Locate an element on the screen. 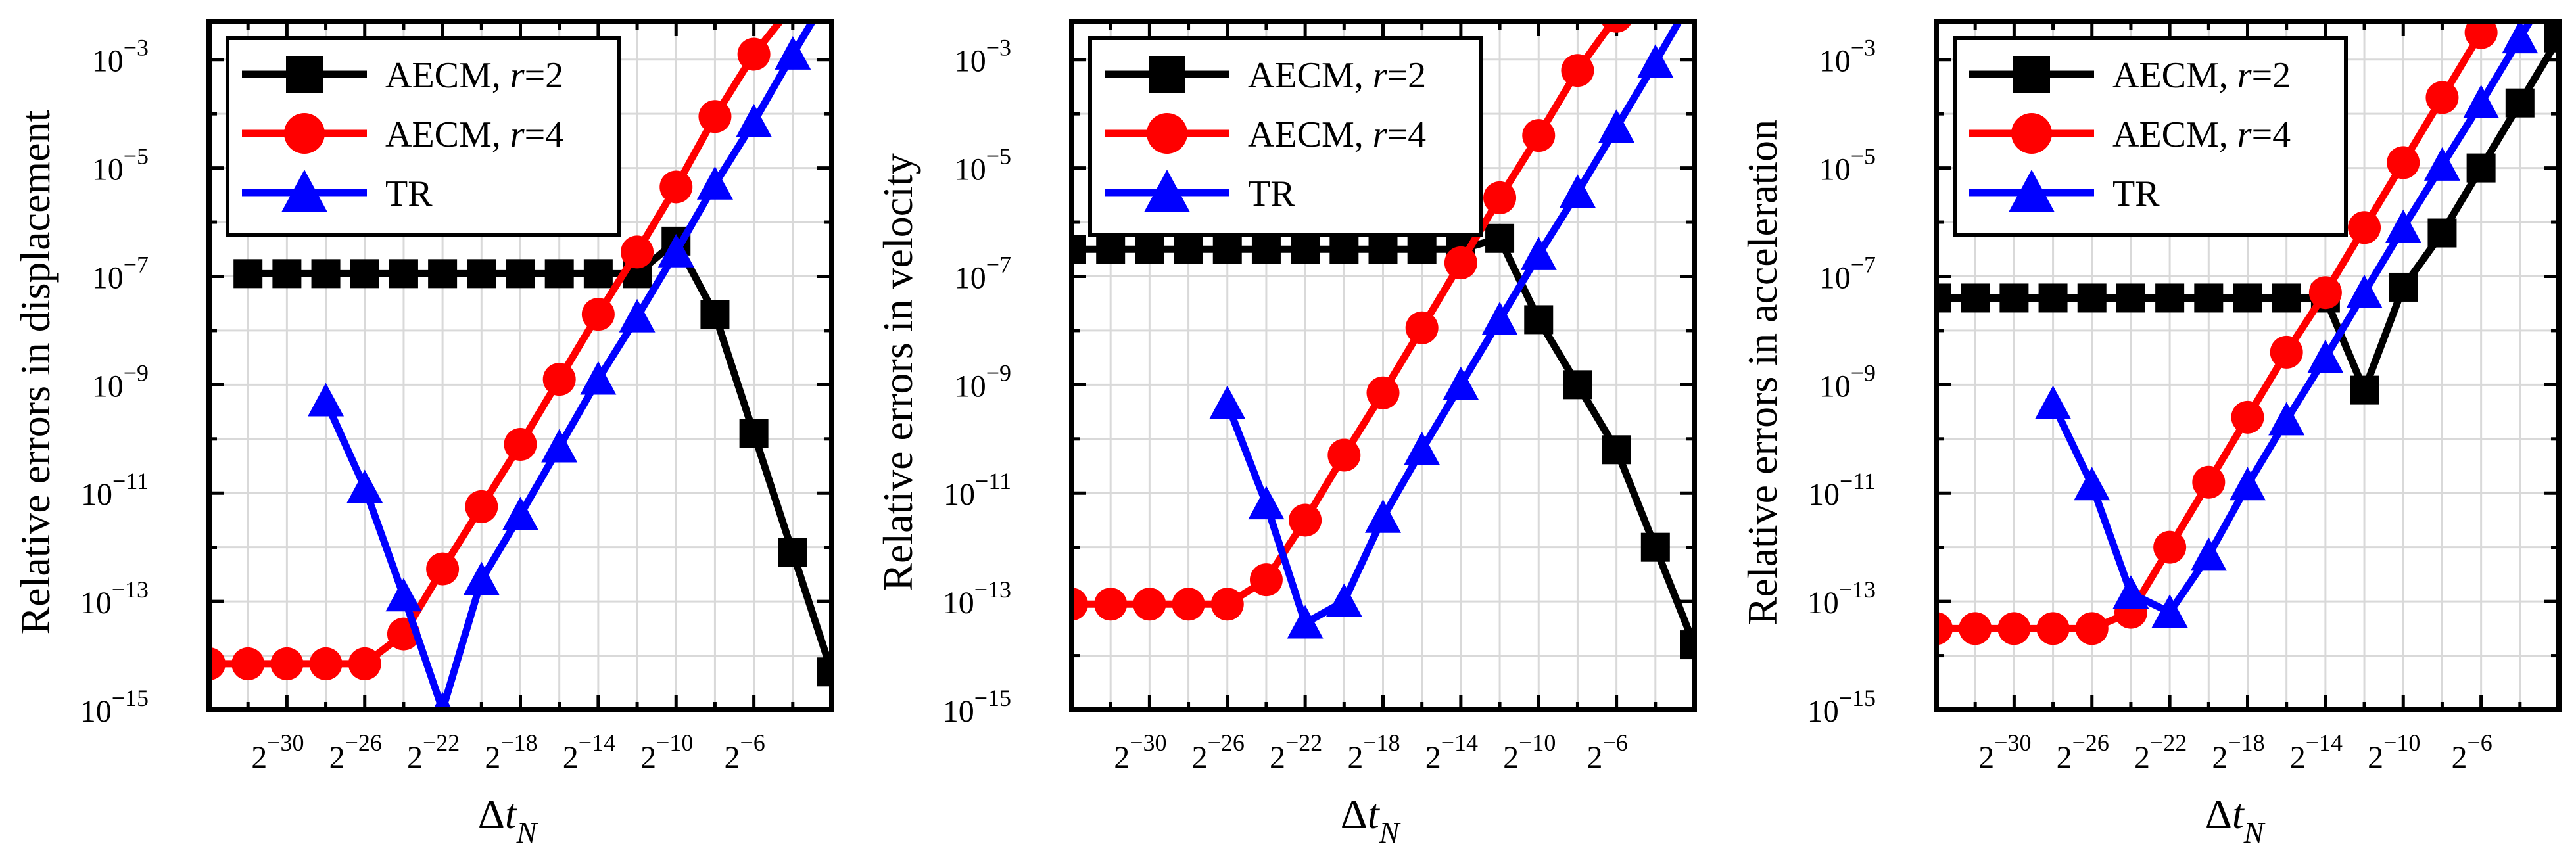 The image size is (2576, 861). legend-label-prefix: TR is located at coordinates (409, 194).